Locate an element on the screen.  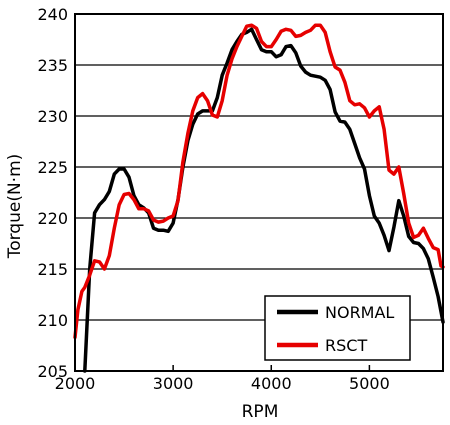
x-tick-label: 3000 is located at coordinates (173, 383).